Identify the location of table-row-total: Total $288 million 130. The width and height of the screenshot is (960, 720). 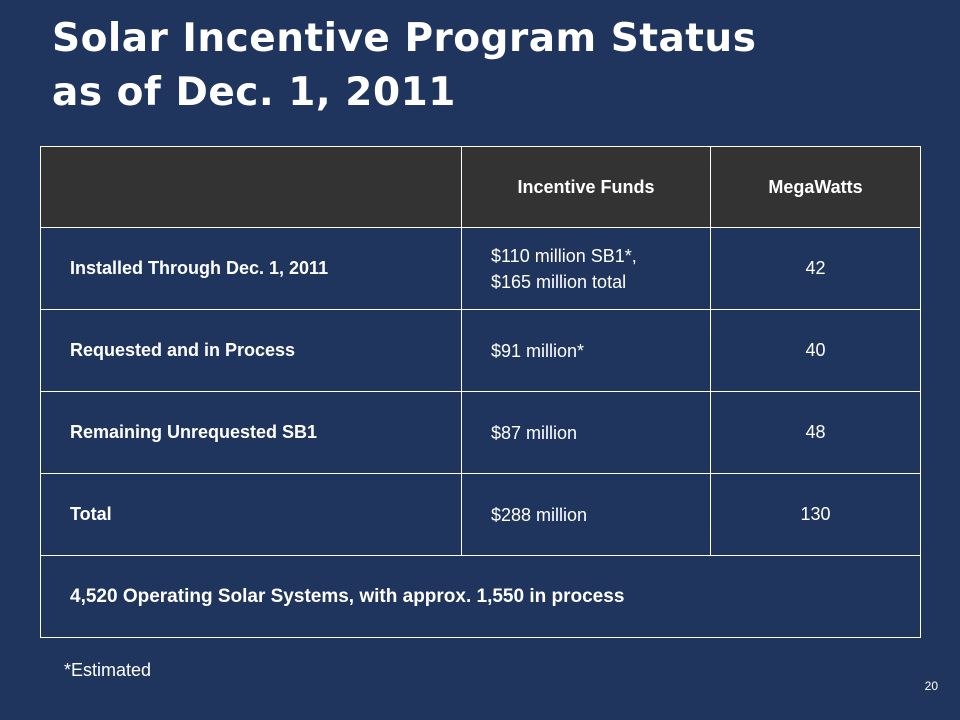
(480, 514).